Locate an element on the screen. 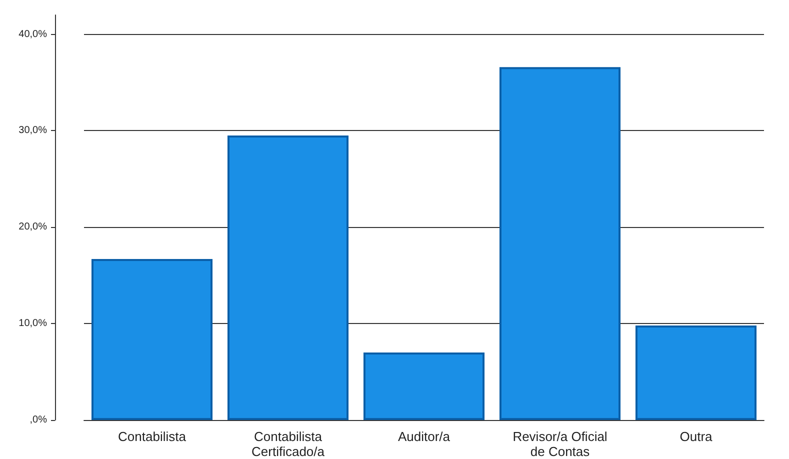 This screenshot has width=789, height=459. y-tick-label: 20,0% is located at coordinates (33, 227).